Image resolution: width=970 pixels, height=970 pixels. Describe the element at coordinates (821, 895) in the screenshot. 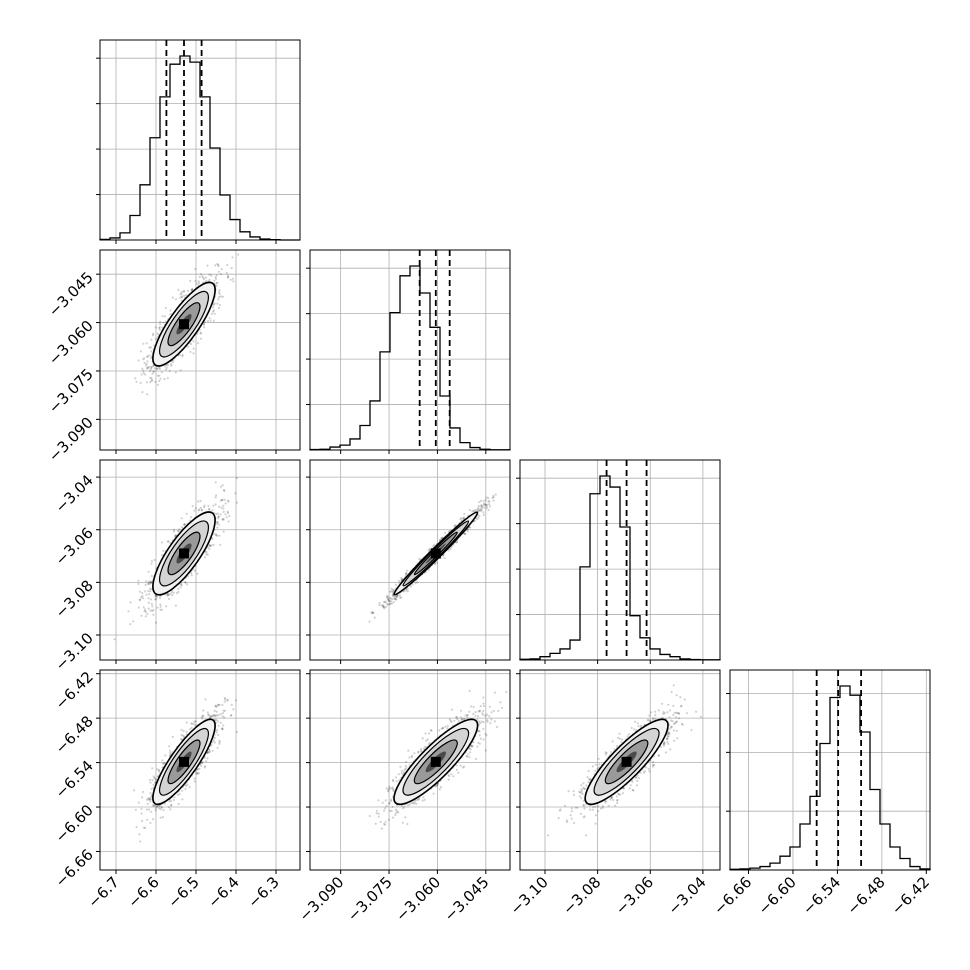

I see `x-tick-label: −6.54` at that location.